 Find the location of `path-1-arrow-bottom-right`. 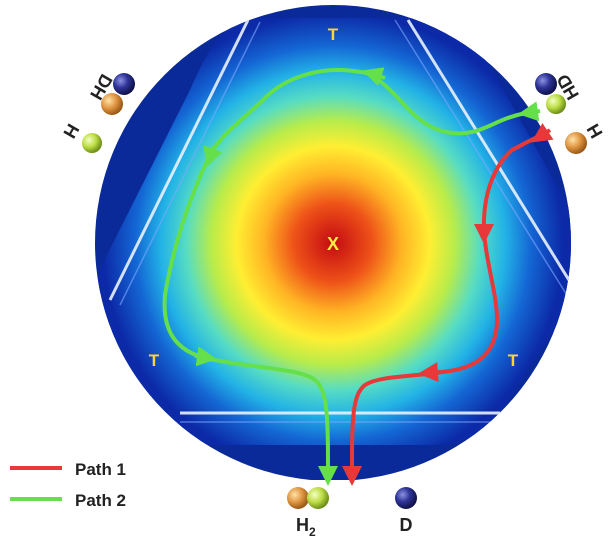

path-1-arrow-bottom-right is located at coordinates (429, 372).